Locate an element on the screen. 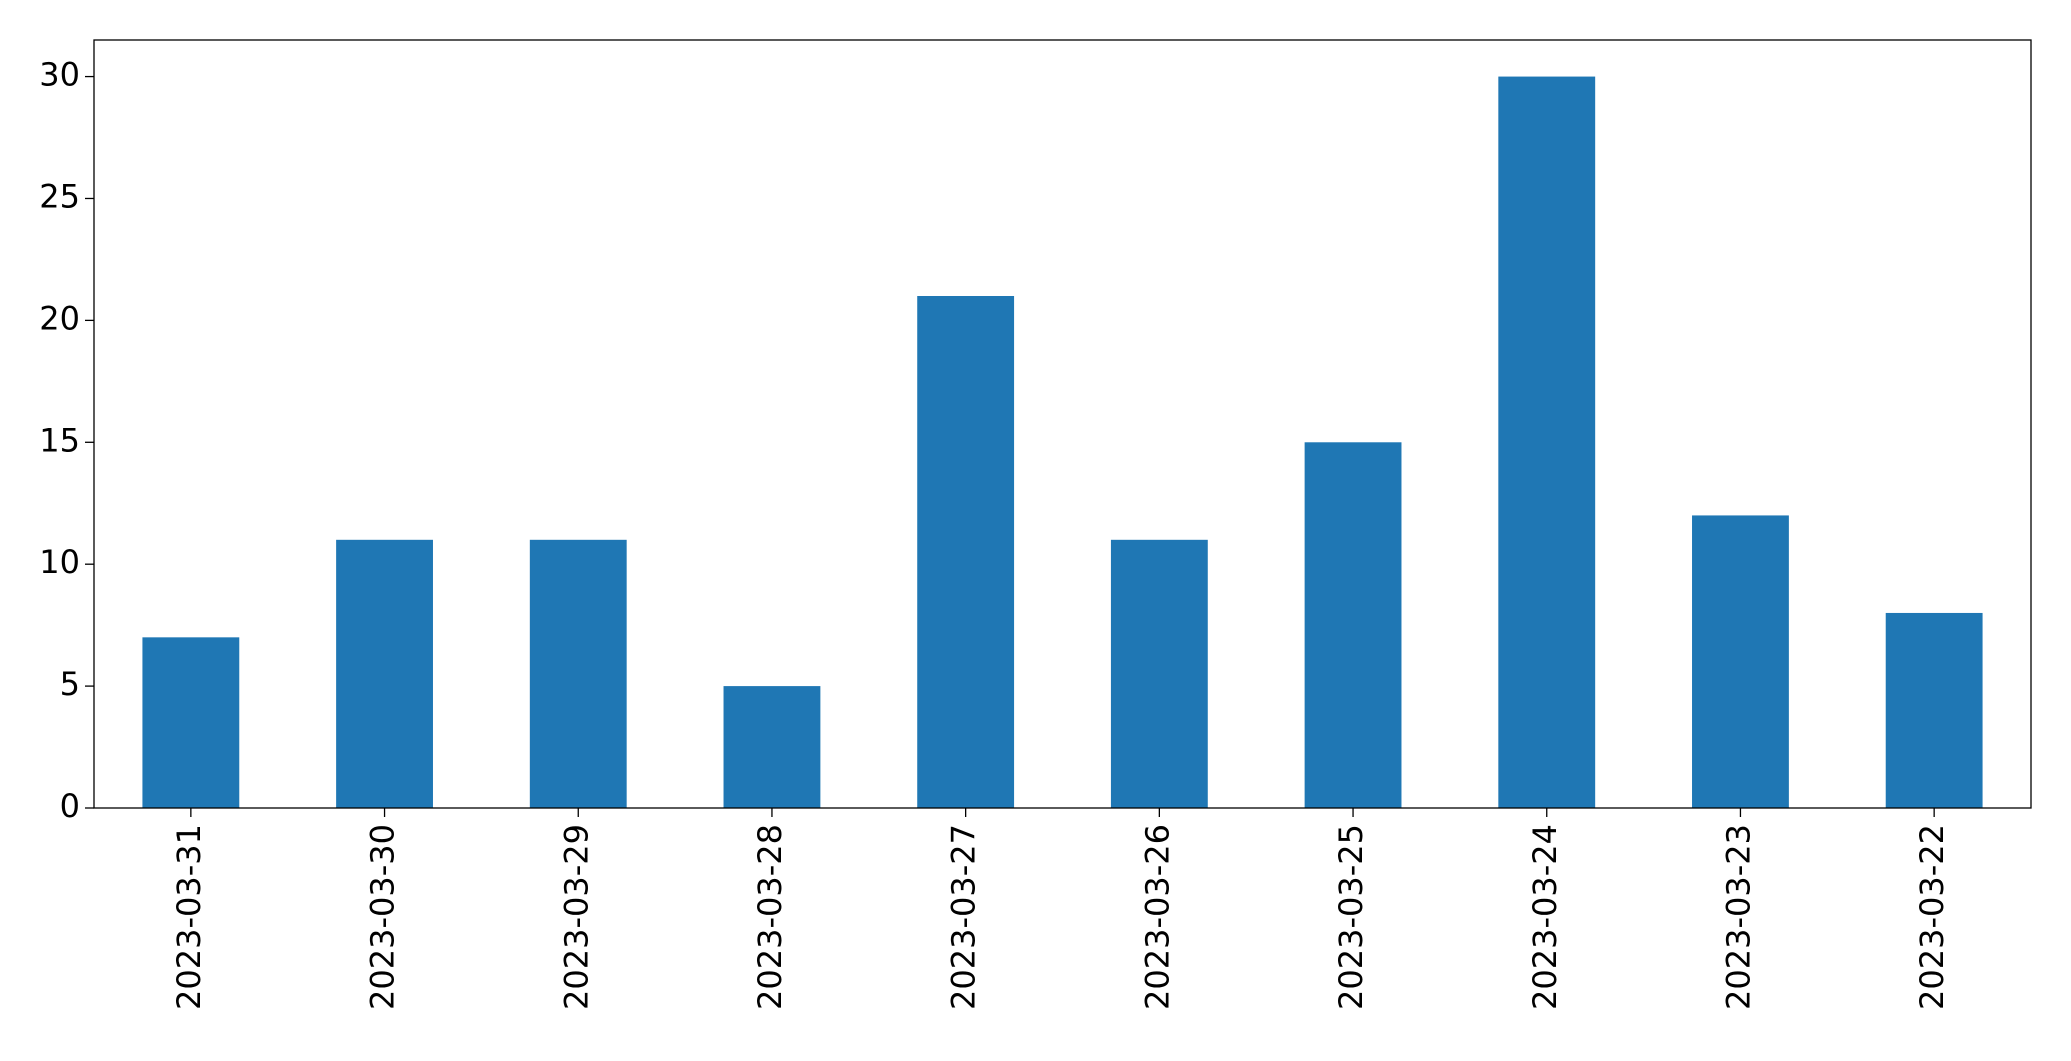 The height and width of the screenshot is (1061, 2071). x-tick-label: 2023-03-29 is located at coordinates (576, 917).